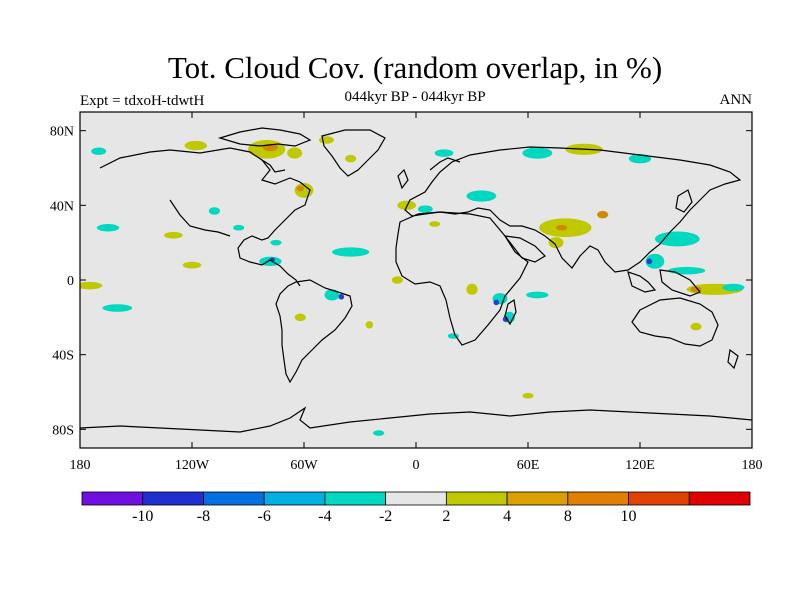 This screenshot has height=600, width=800. Describe the element at coordinates (528, 465) in the screenshot. I see `lon-tick-label: 60E` at that location.